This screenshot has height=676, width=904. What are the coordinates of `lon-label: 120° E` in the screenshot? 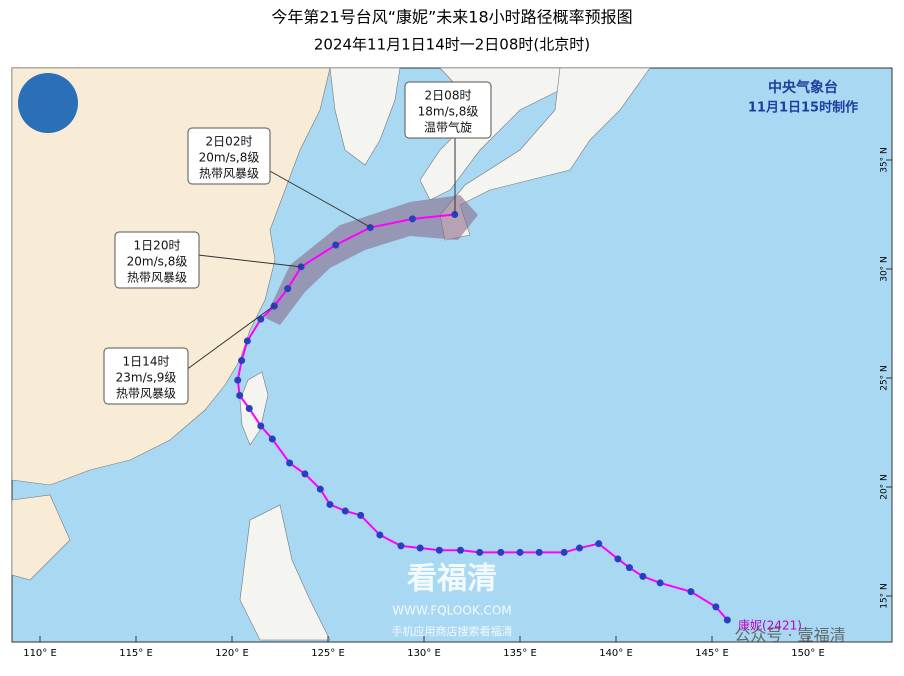 It's located at (232, 653).